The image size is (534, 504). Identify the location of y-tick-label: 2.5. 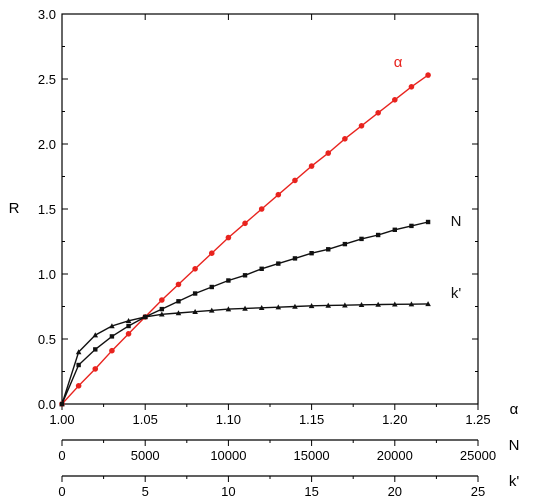
(47, 79).